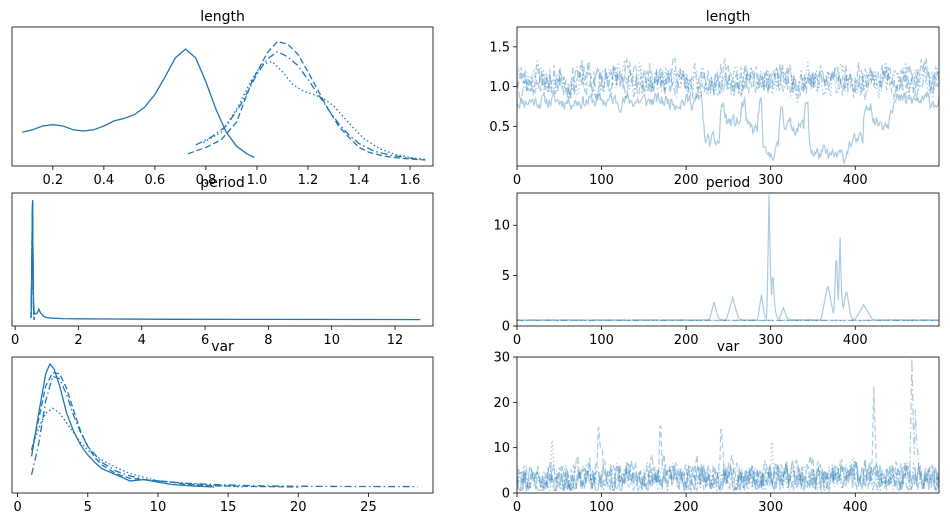 The width and height of the screenshot is (950, 526). I want to click on length-density-xtick-label: 1.0, so click(257, 180).